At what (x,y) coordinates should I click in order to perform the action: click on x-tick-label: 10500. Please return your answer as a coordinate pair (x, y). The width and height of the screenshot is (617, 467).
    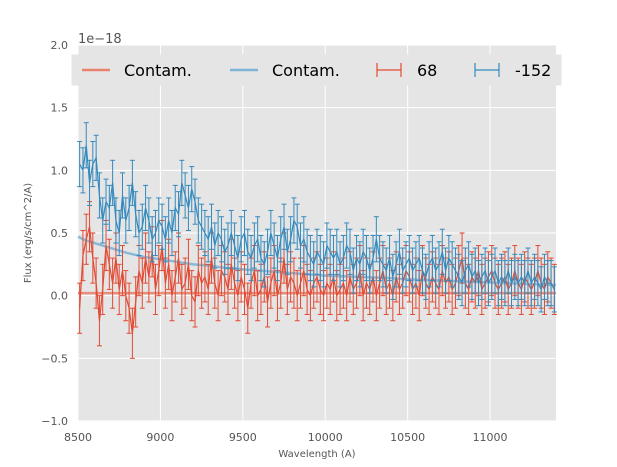
    Looking at the image, I should click on (407, 437).